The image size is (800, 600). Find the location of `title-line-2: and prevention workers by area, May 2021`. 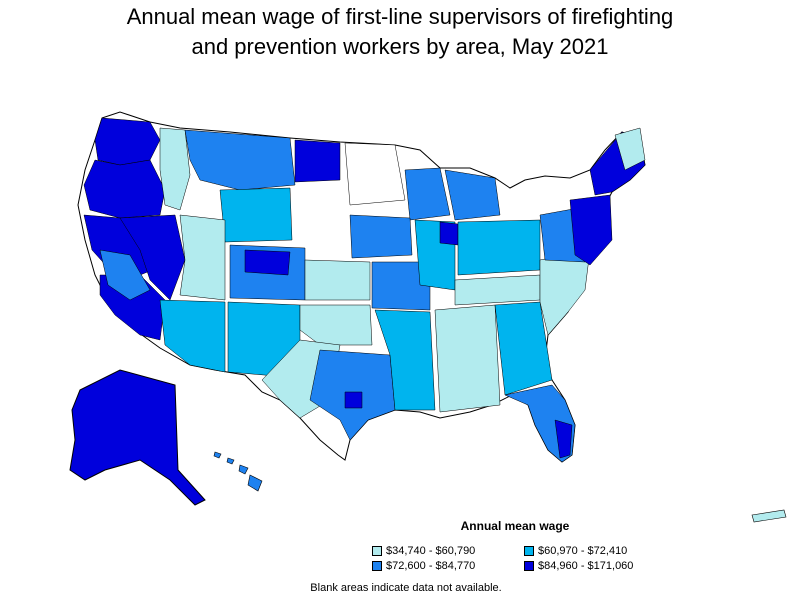

title-line-2: and prevention workers by area, May 2021 is located at coordinates (400, 46).